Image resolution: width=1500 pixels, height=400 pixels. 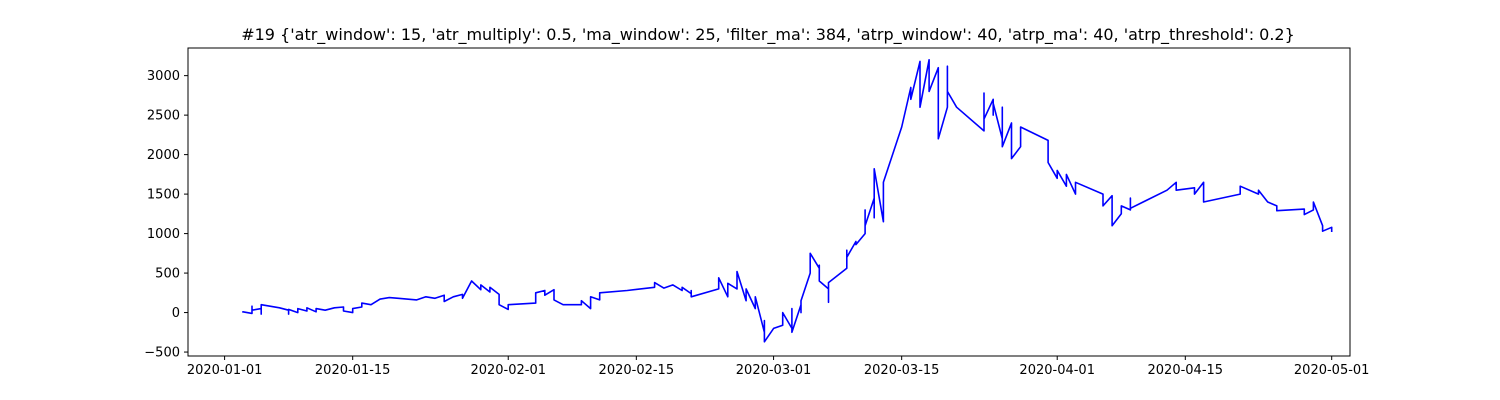 What do you see at coordinates (166, 215) in the screenshot?
I see `y-axis: −500 0 500 1000 1500 2000 2500 3000` at bounding box center [166, 215].